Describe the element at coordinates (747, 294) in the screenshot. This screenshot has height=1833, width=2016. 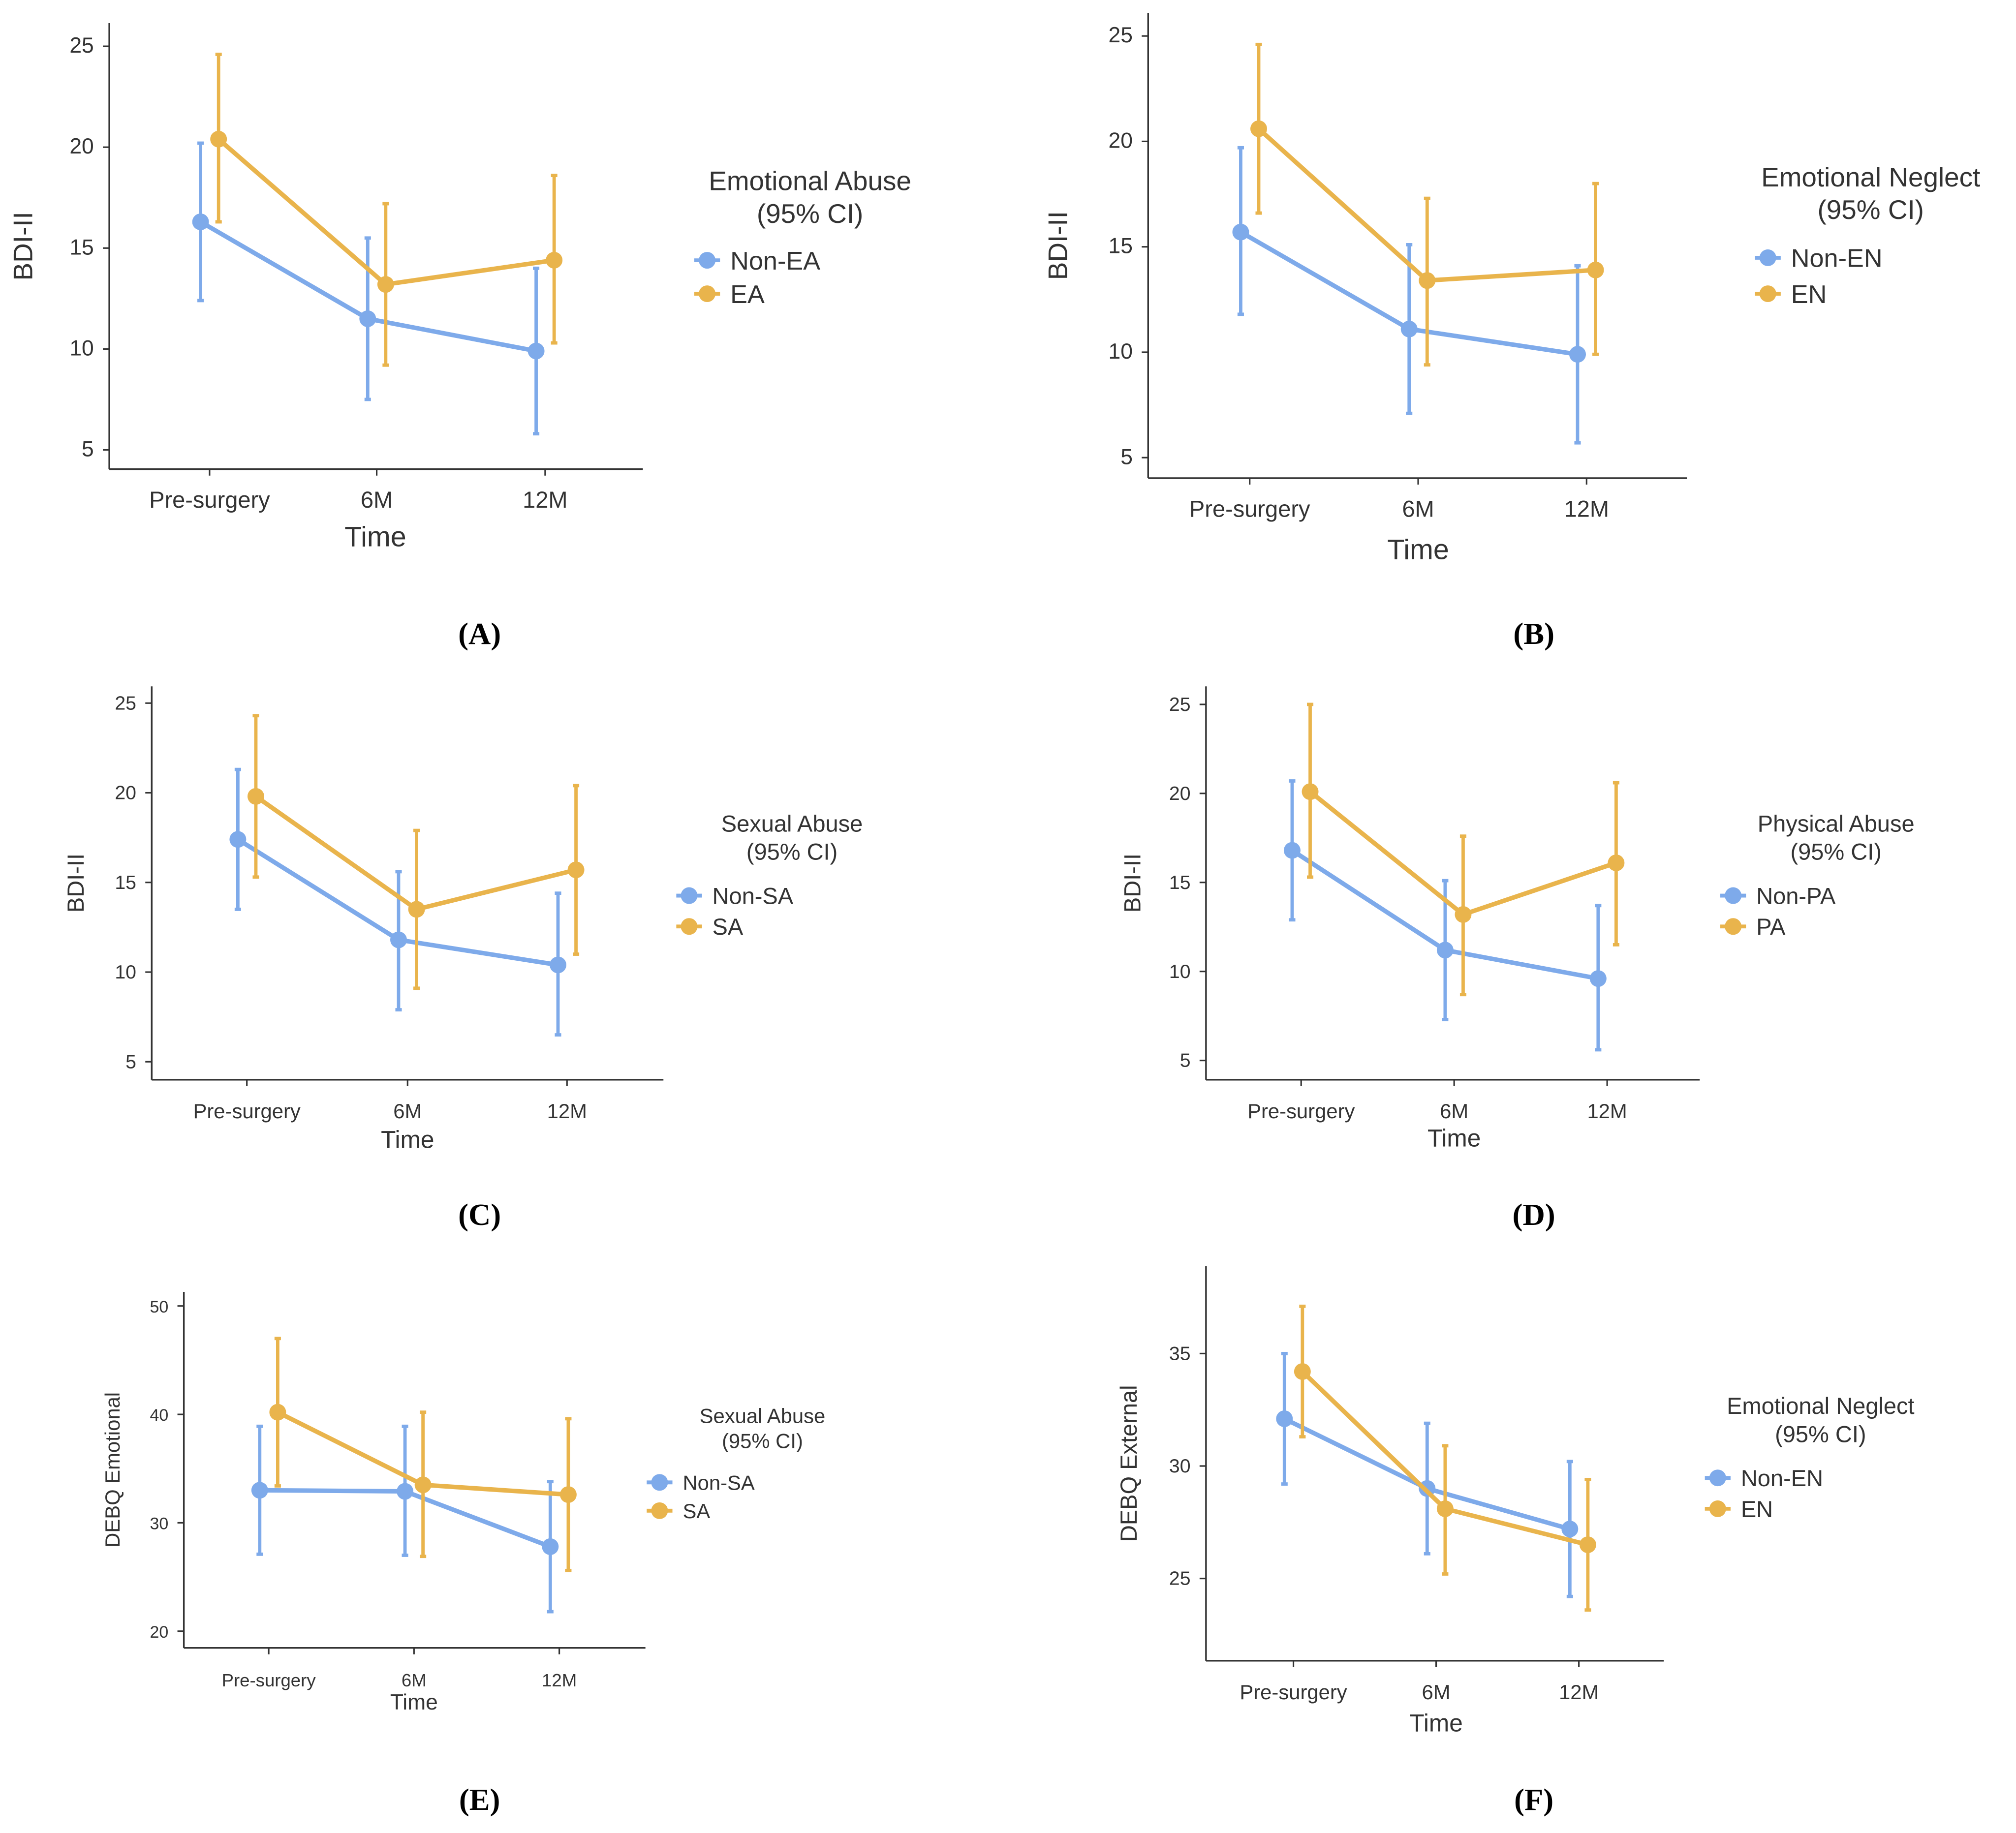
I see `legend-entry: EA` at that location.